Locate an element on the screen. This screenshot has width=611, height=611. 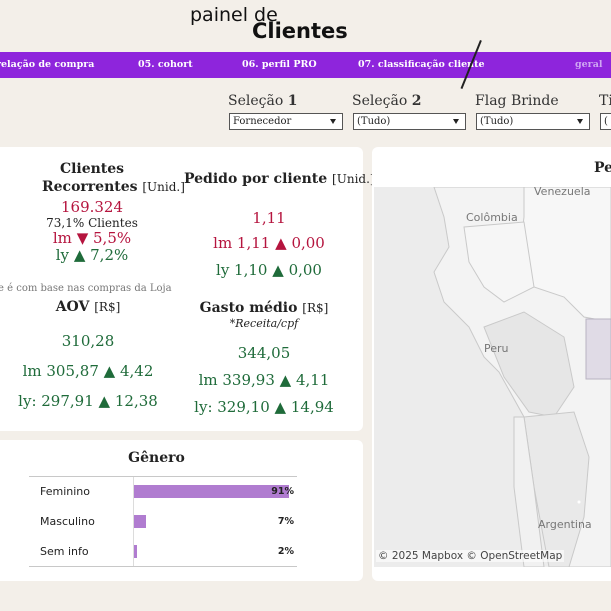
kpi-lm: lm 1,11 ▲ 0,00 is located at coordinates (269, 243).